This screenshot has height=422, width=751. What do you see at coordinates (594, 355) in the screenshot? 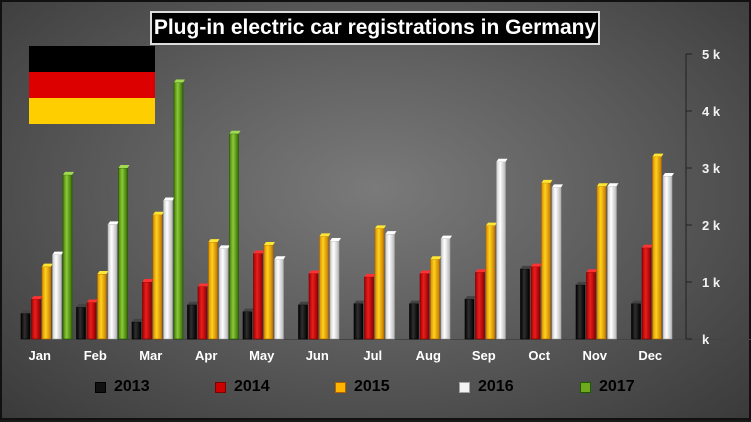
I see `x-tick-label-nov: Nov` at bounding box center [594, 355].